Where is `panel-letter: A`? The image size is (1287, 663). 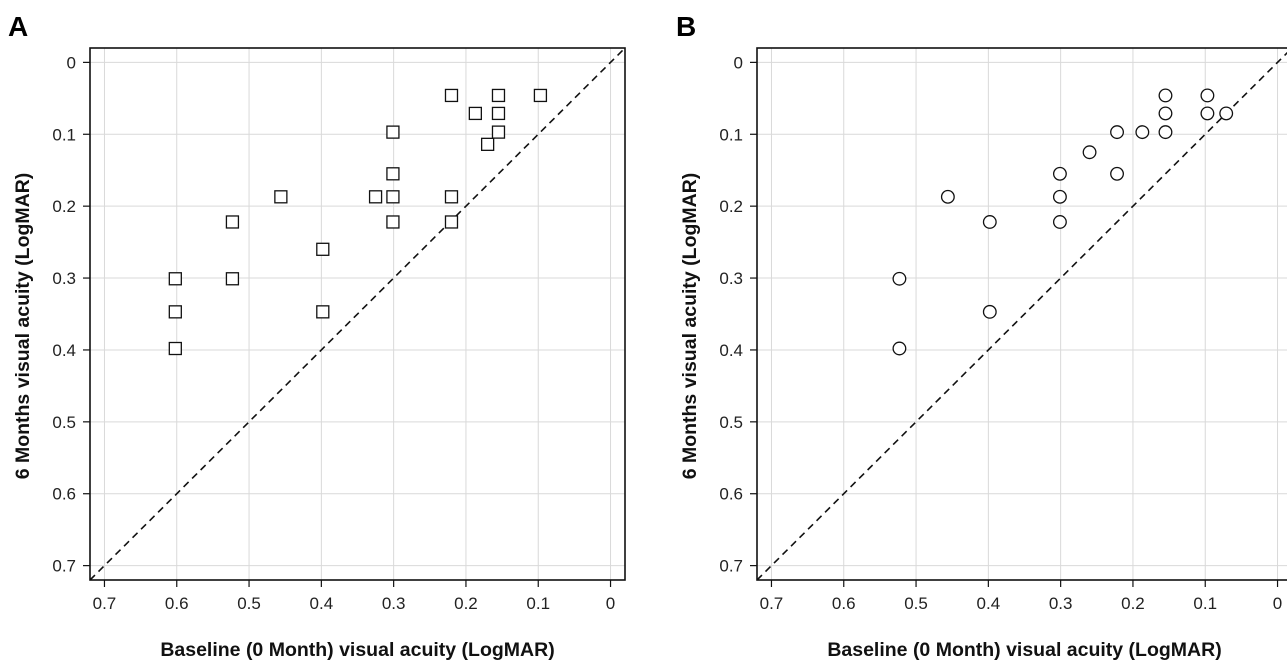 panel-letter: A is located at coordinates (18, 26).